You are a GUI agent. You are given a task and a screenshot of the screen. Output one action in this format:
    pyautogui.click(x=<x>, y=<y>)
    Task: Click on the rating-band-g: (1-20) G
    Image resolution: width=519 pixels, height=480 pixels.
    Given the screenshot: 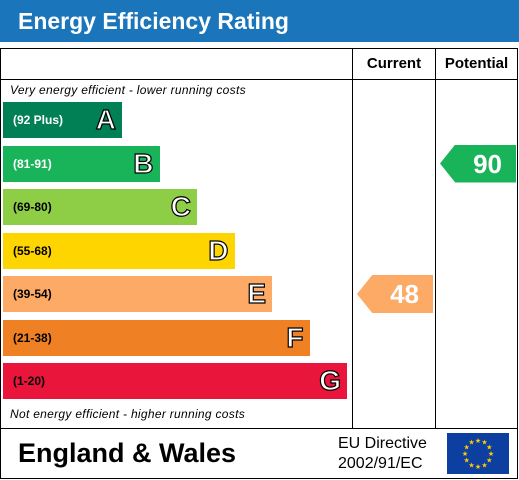 What is the action you would take?
    pyautogui.click(x=175, y=381)
    